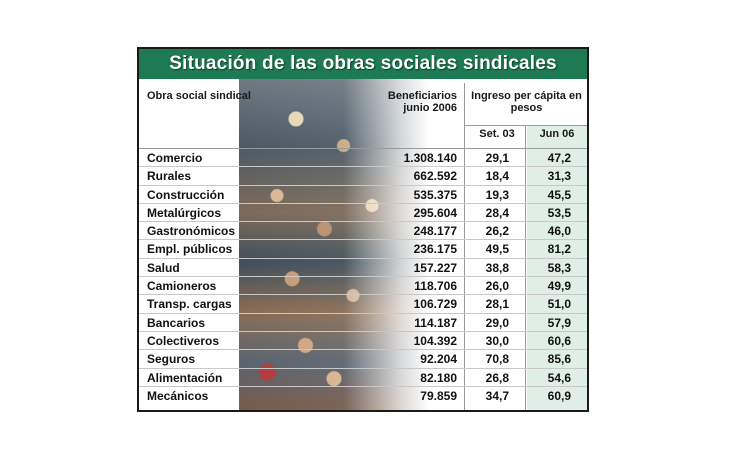 The height and width of the screenshot is (460, 730). I want to click on jun06-column-highlight, so click(557, 267).